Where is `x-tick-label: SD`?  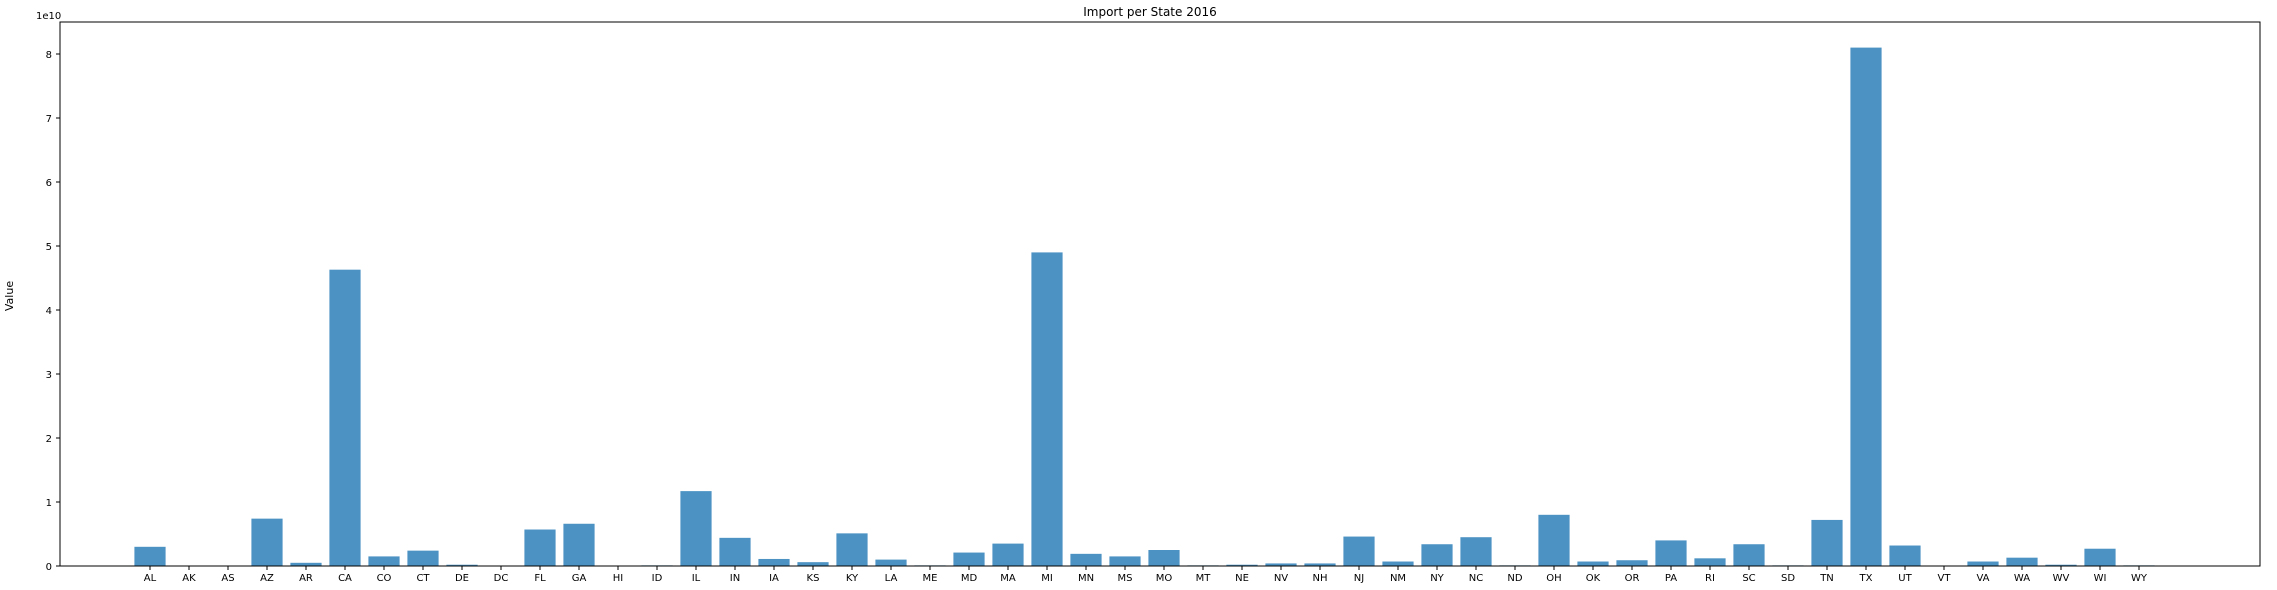
x-tick-label: SD is located at coordinates (1788, 578).